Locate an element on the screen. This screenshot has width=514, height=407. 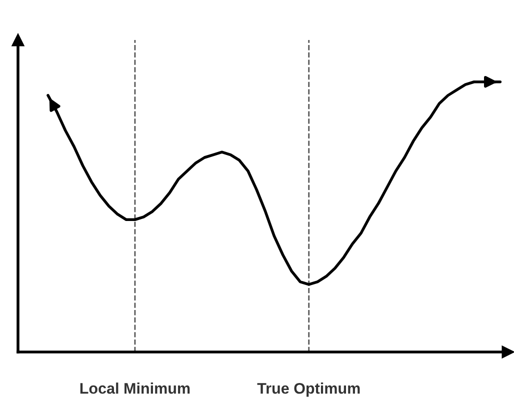
x-tick-label: True Optimum is located at coordinates (308, 389).